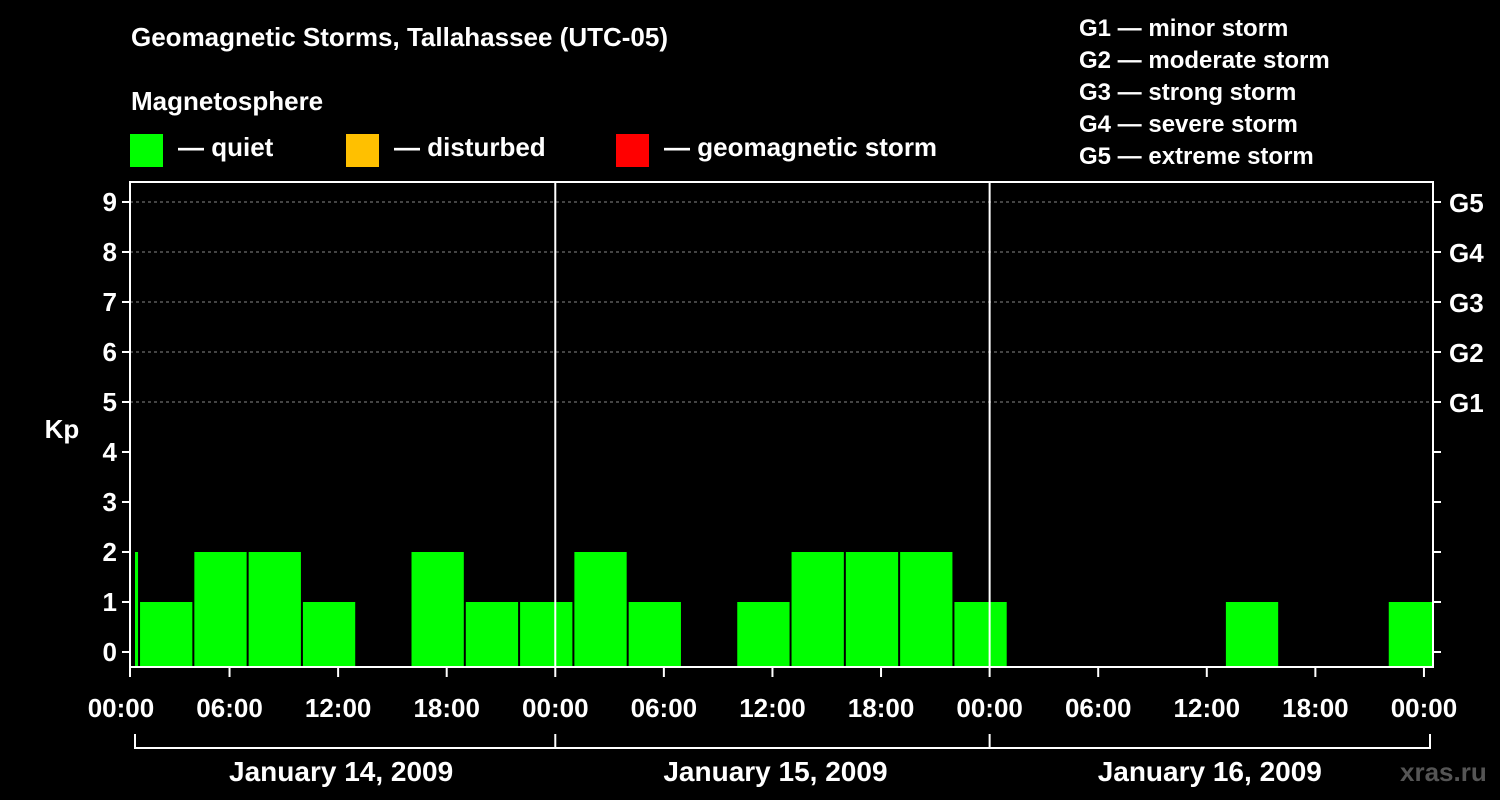  Describe the element at coordinates (1196, 156) in the screenshot. I see `storm-level-g5: G5 — extreme storm` at that location.